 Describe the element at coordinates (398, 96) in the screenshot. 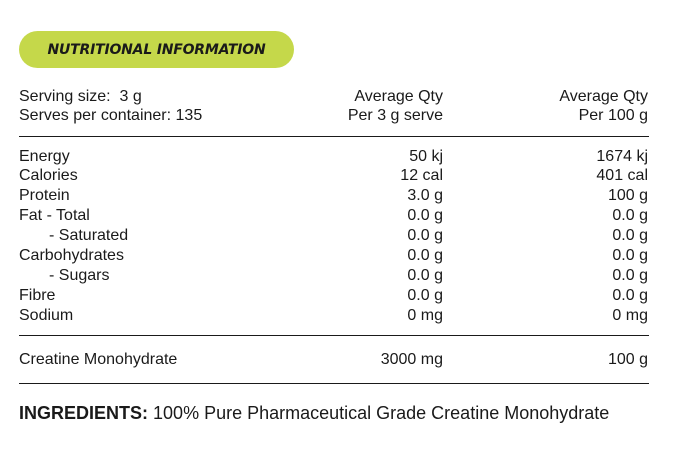

I see `col1-header-line1: Average Qty` at that location.